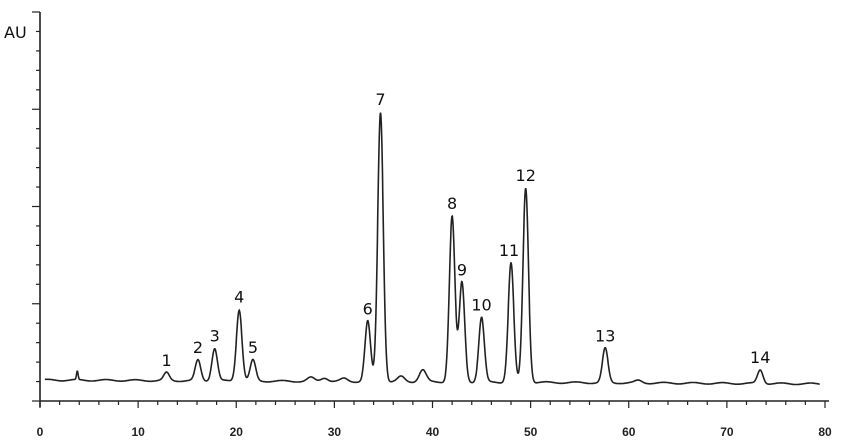  I want to click on y-axis-label: AU, so click(15, 32).